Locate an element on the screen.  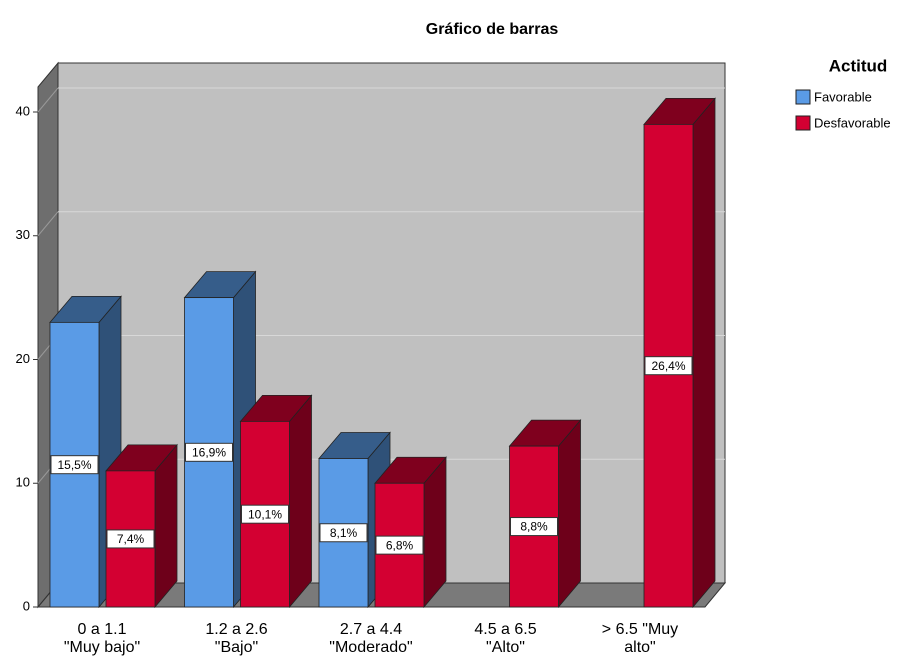
legend-label: Favorable is located at coordinates (843, 96).